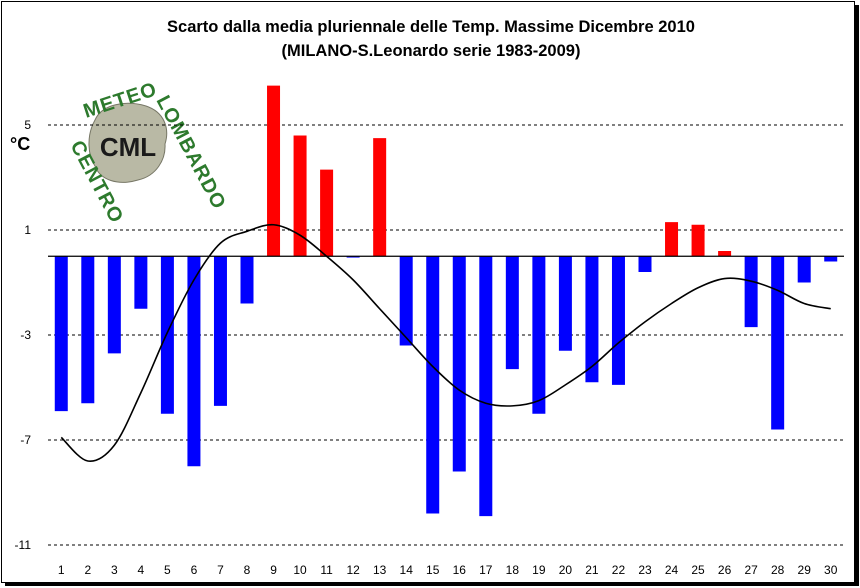  I want to click on x-tick-20: 20, so click(566, 570).